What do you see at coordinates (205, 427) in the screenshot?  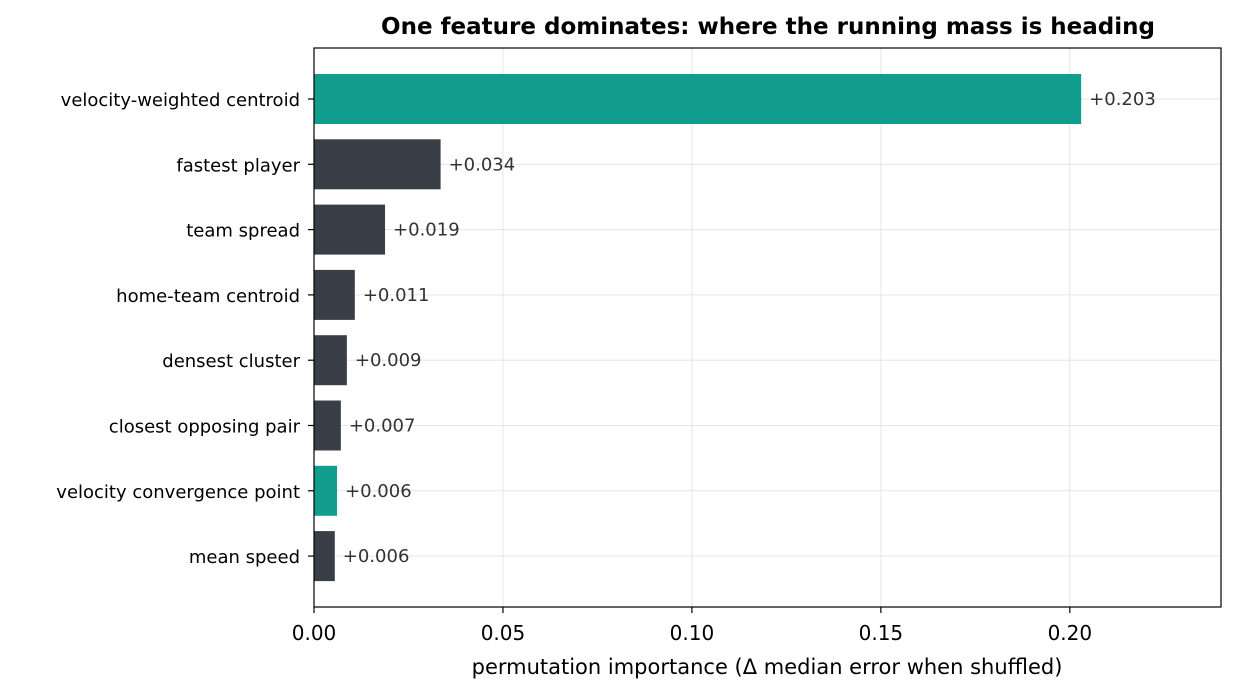 I see `category-label: closest opposing pair` at bounding box center [205, 427].